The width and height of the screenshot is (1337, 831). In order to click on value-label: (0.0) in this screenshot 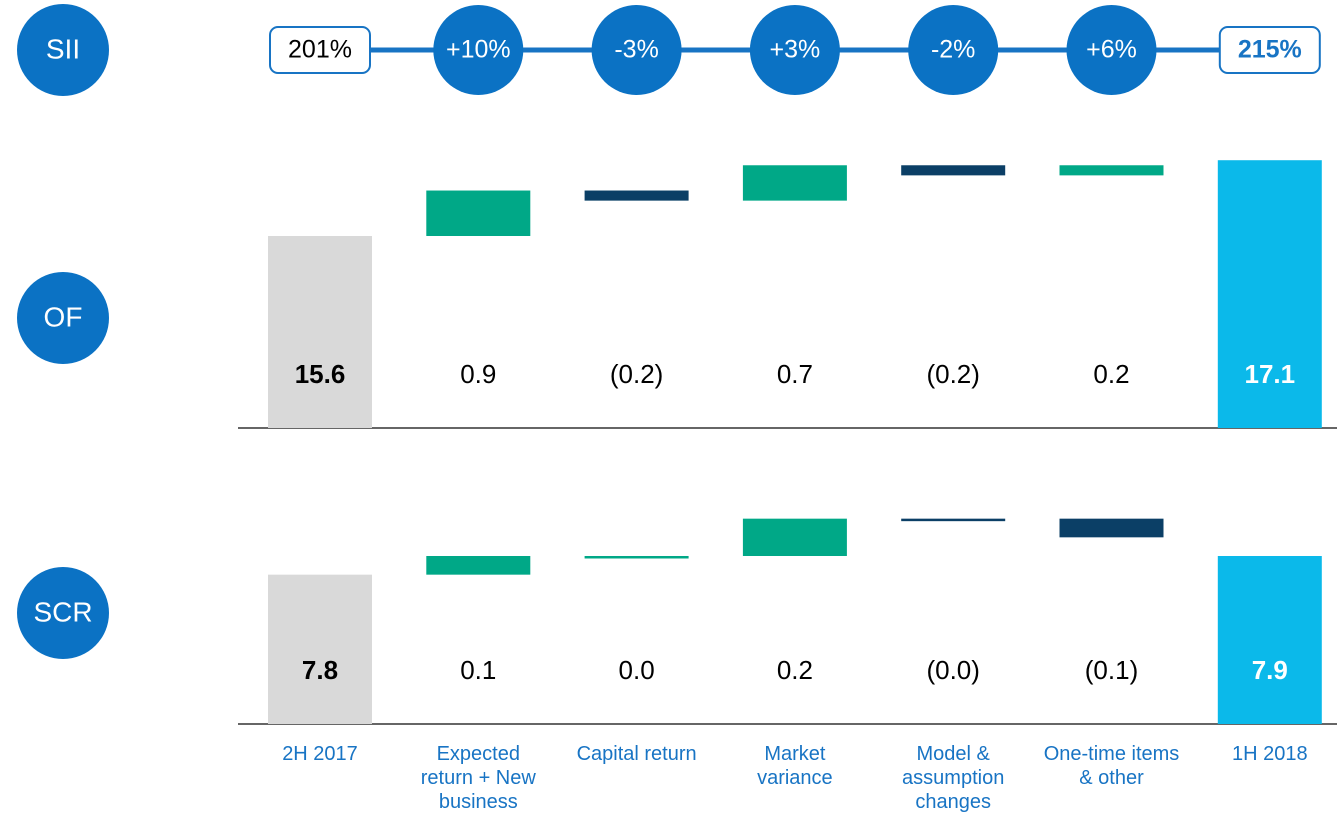, I will do `click(952, 670)`.